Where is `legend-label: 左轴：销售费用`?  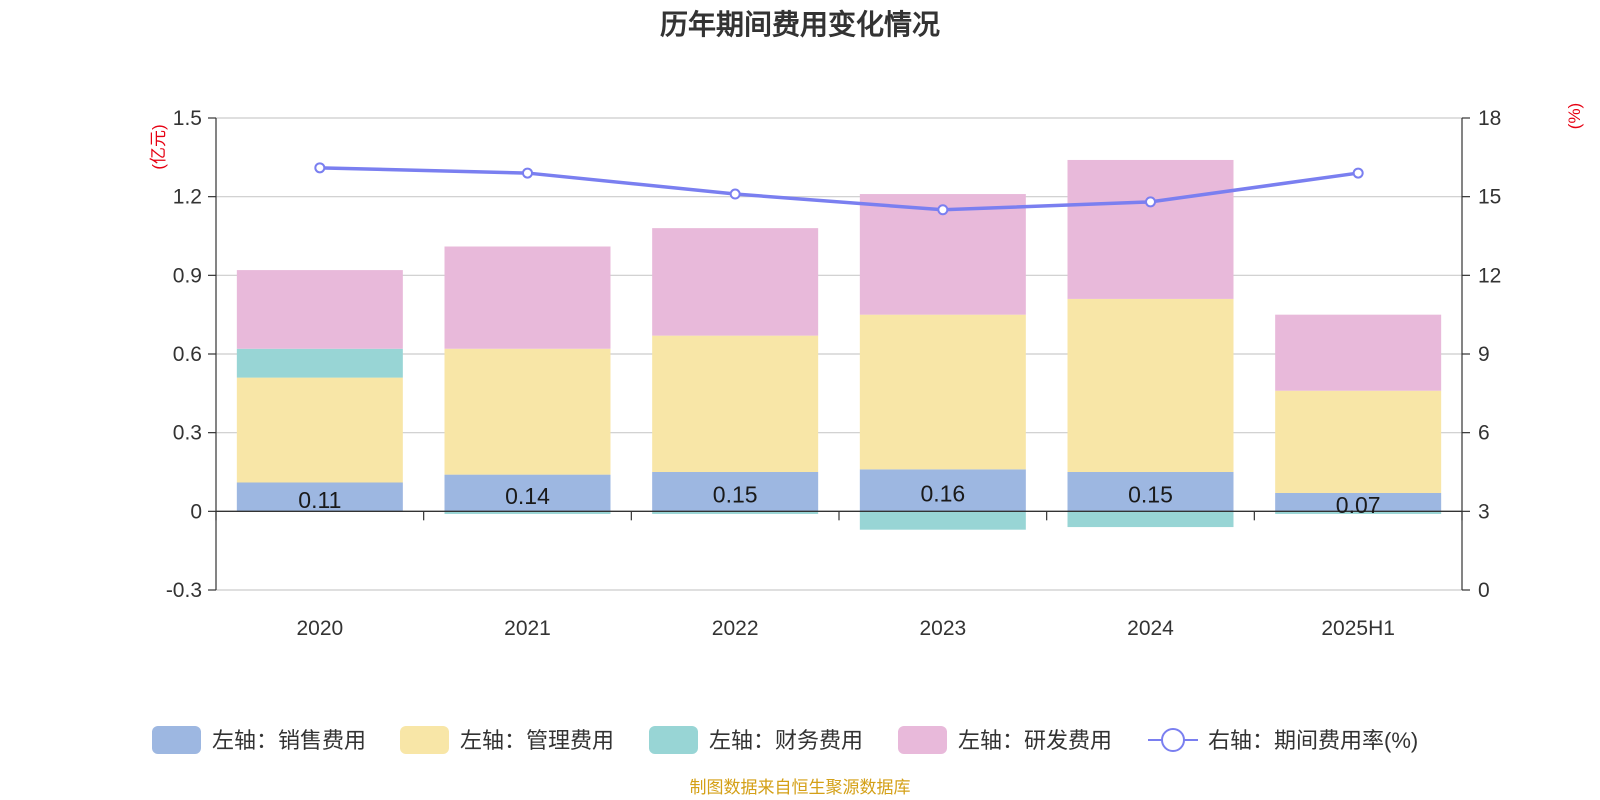 legend-label: 左轴：销售费用 is located at coordinates (289, 740).